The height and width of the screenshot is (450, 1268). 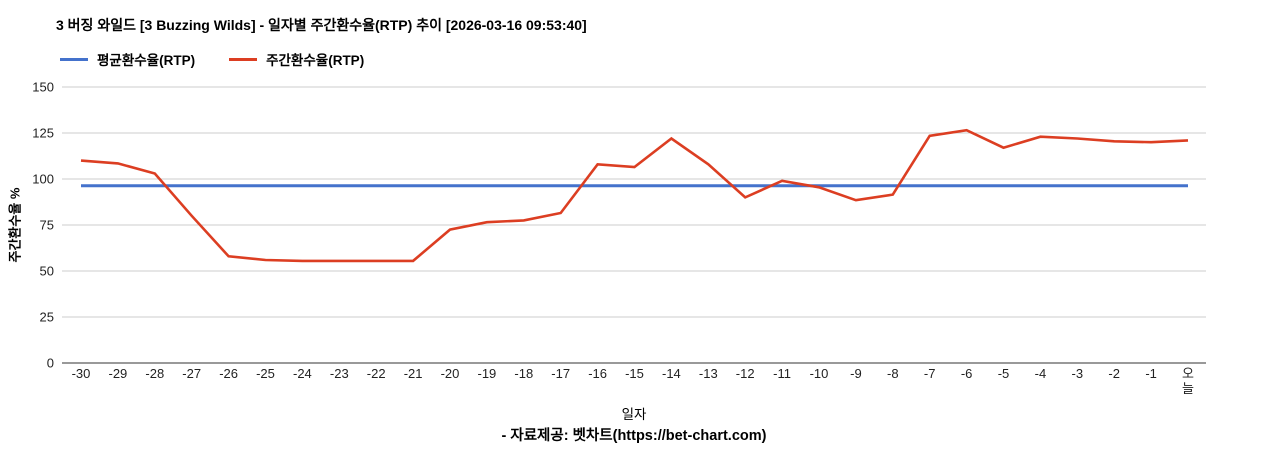 What do you see at coordinates (967, 373) in the screenshot?
I see `x-tick-label: -6` at bounding box center [967, 373].